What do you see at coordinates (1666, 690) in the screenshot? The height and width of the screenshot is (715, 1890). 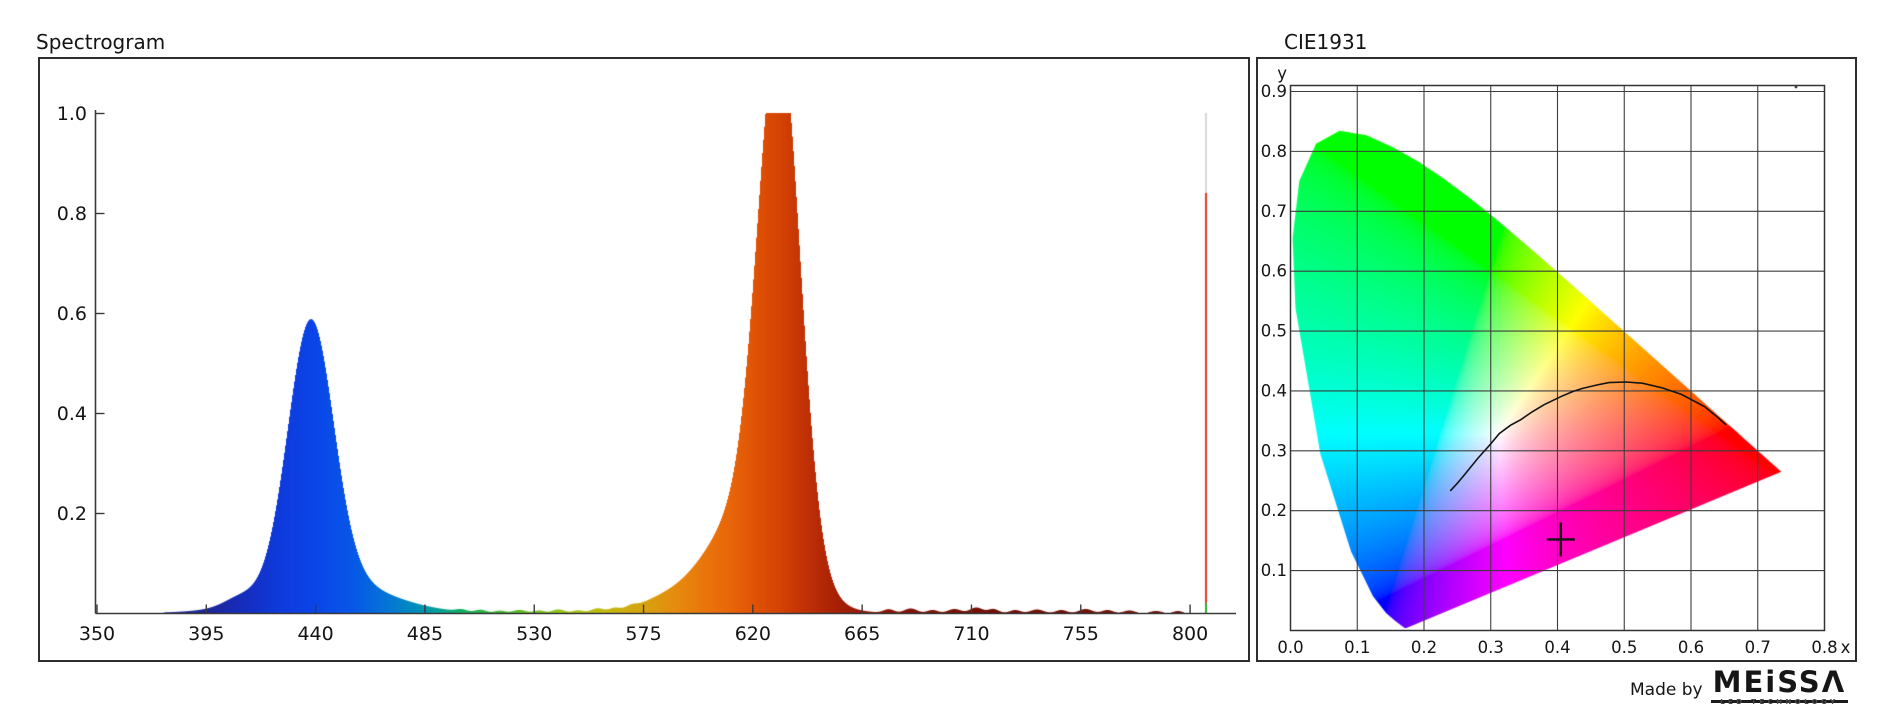 I see `made-by-text: Made by` at bounding box center [1666, 690].